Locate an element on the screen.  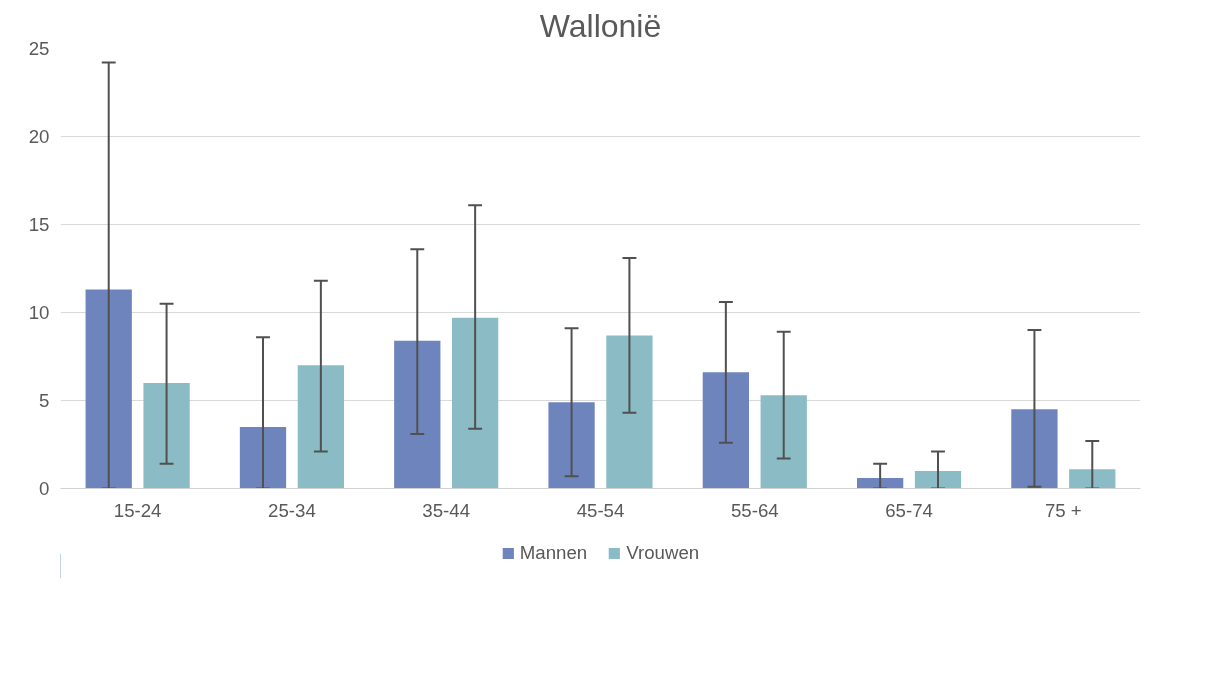
x-tick-label: 15-24 is located at coordinates (137, 510).